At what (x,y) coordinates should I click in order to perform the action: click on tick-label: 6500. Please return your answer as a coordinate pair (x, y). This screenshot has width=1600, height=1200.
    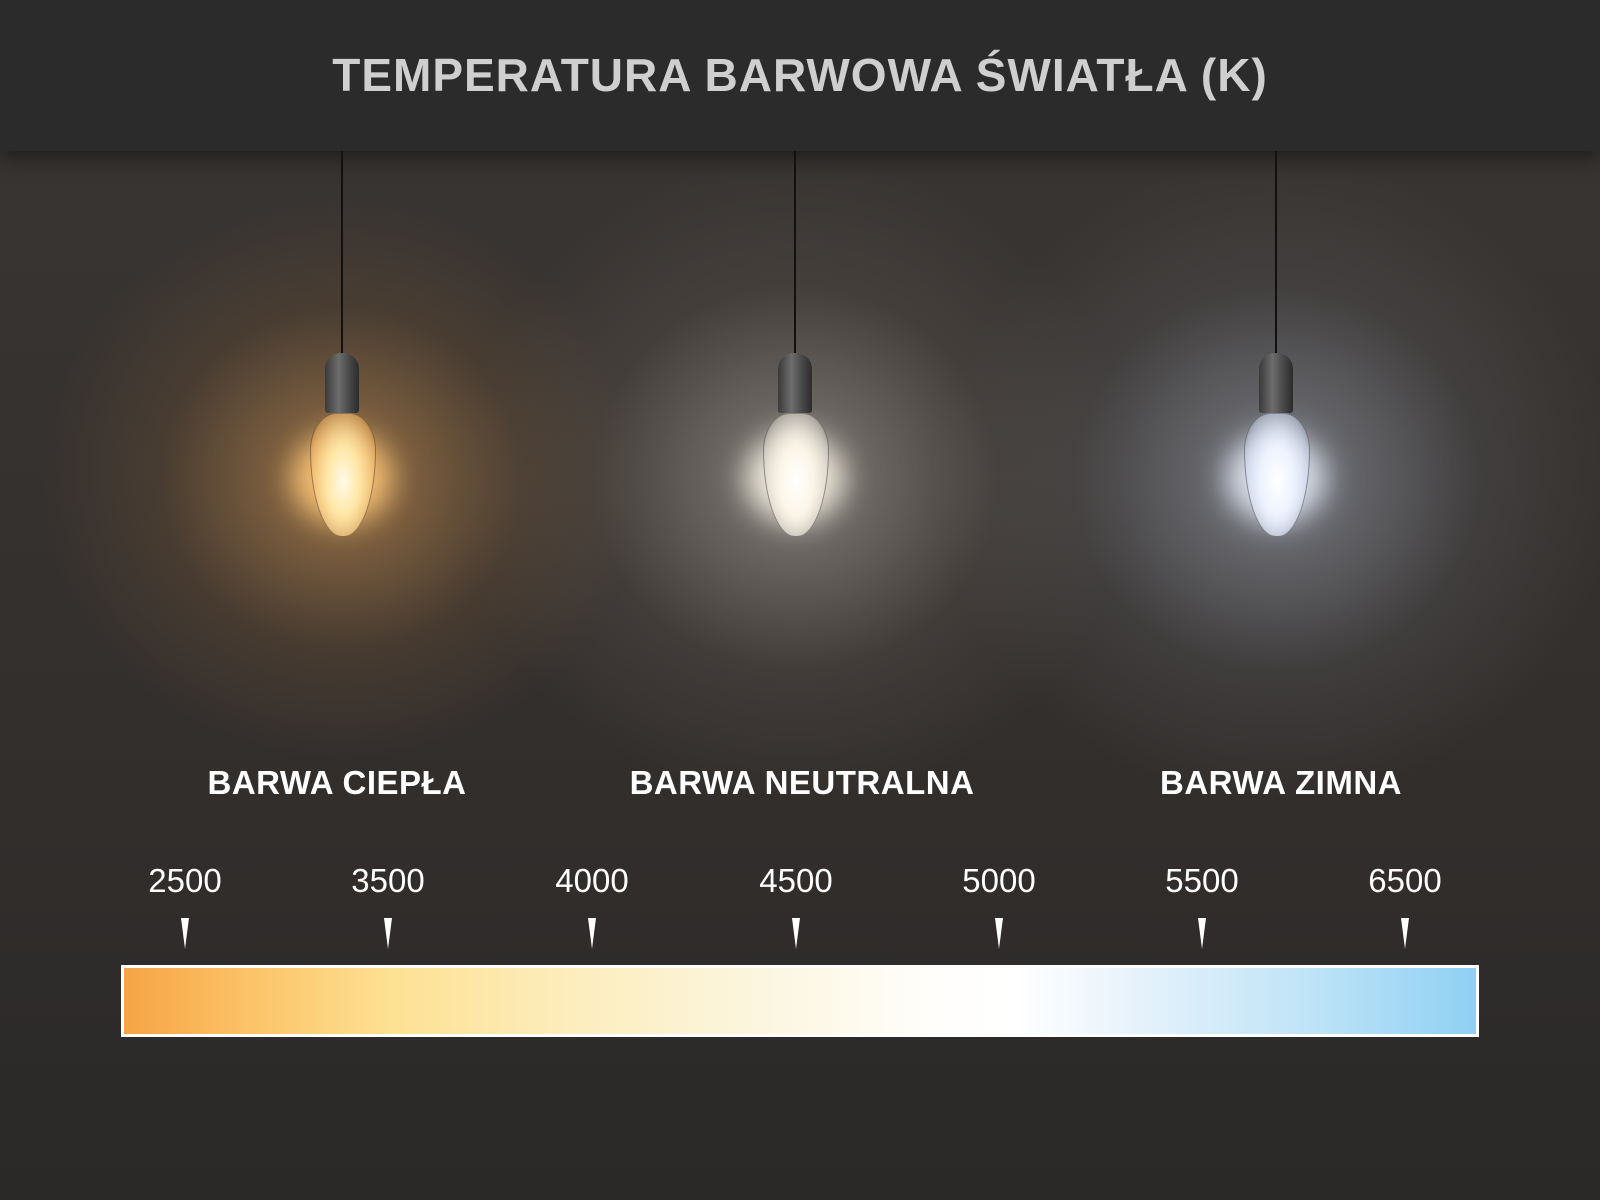
    Looking at the image, I should click on (1405, 880).